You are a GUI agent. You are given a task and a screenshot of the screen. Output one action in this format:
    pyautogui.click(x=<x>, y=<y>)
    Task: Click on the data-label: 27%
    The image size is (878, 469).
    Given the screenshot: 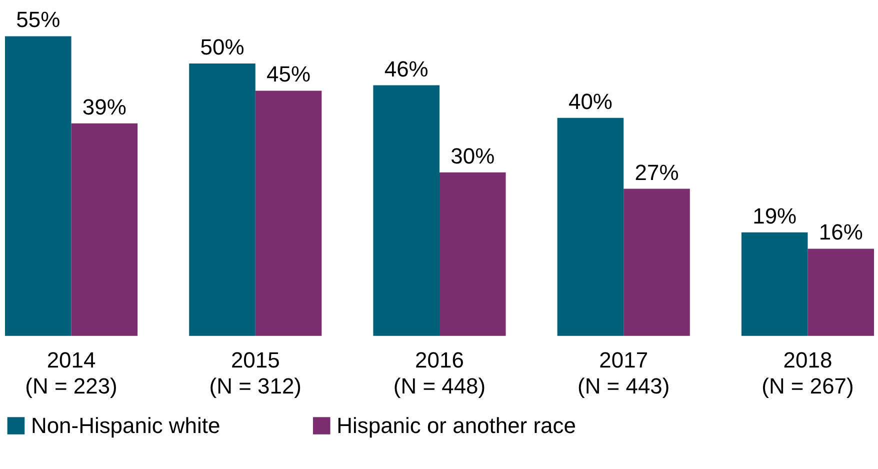 What is the action you would take?
    pyautogui.click(x=656, y=172)
    